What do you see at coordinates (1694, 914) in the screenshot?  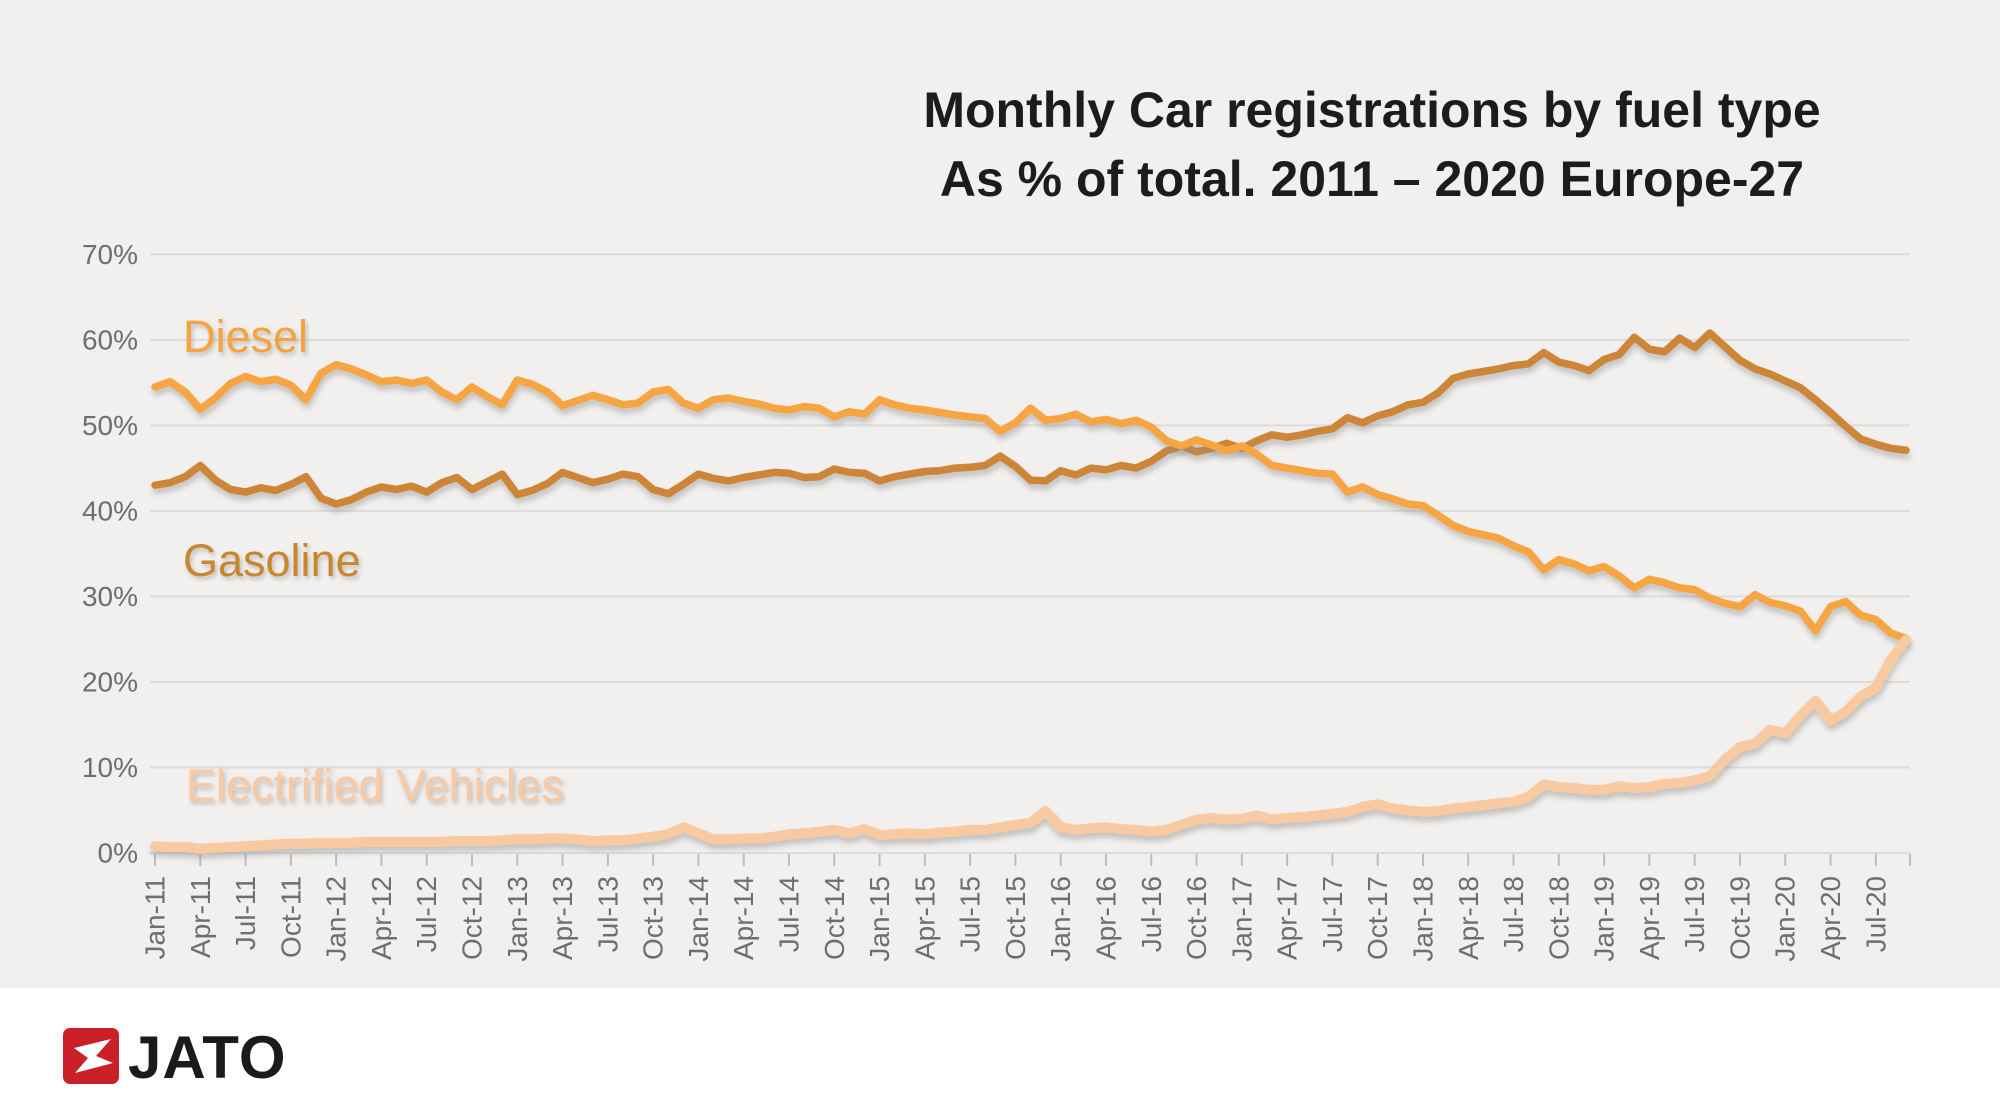 I see `x-tick-label: Jul-19` at bounding box center [1694, 914].